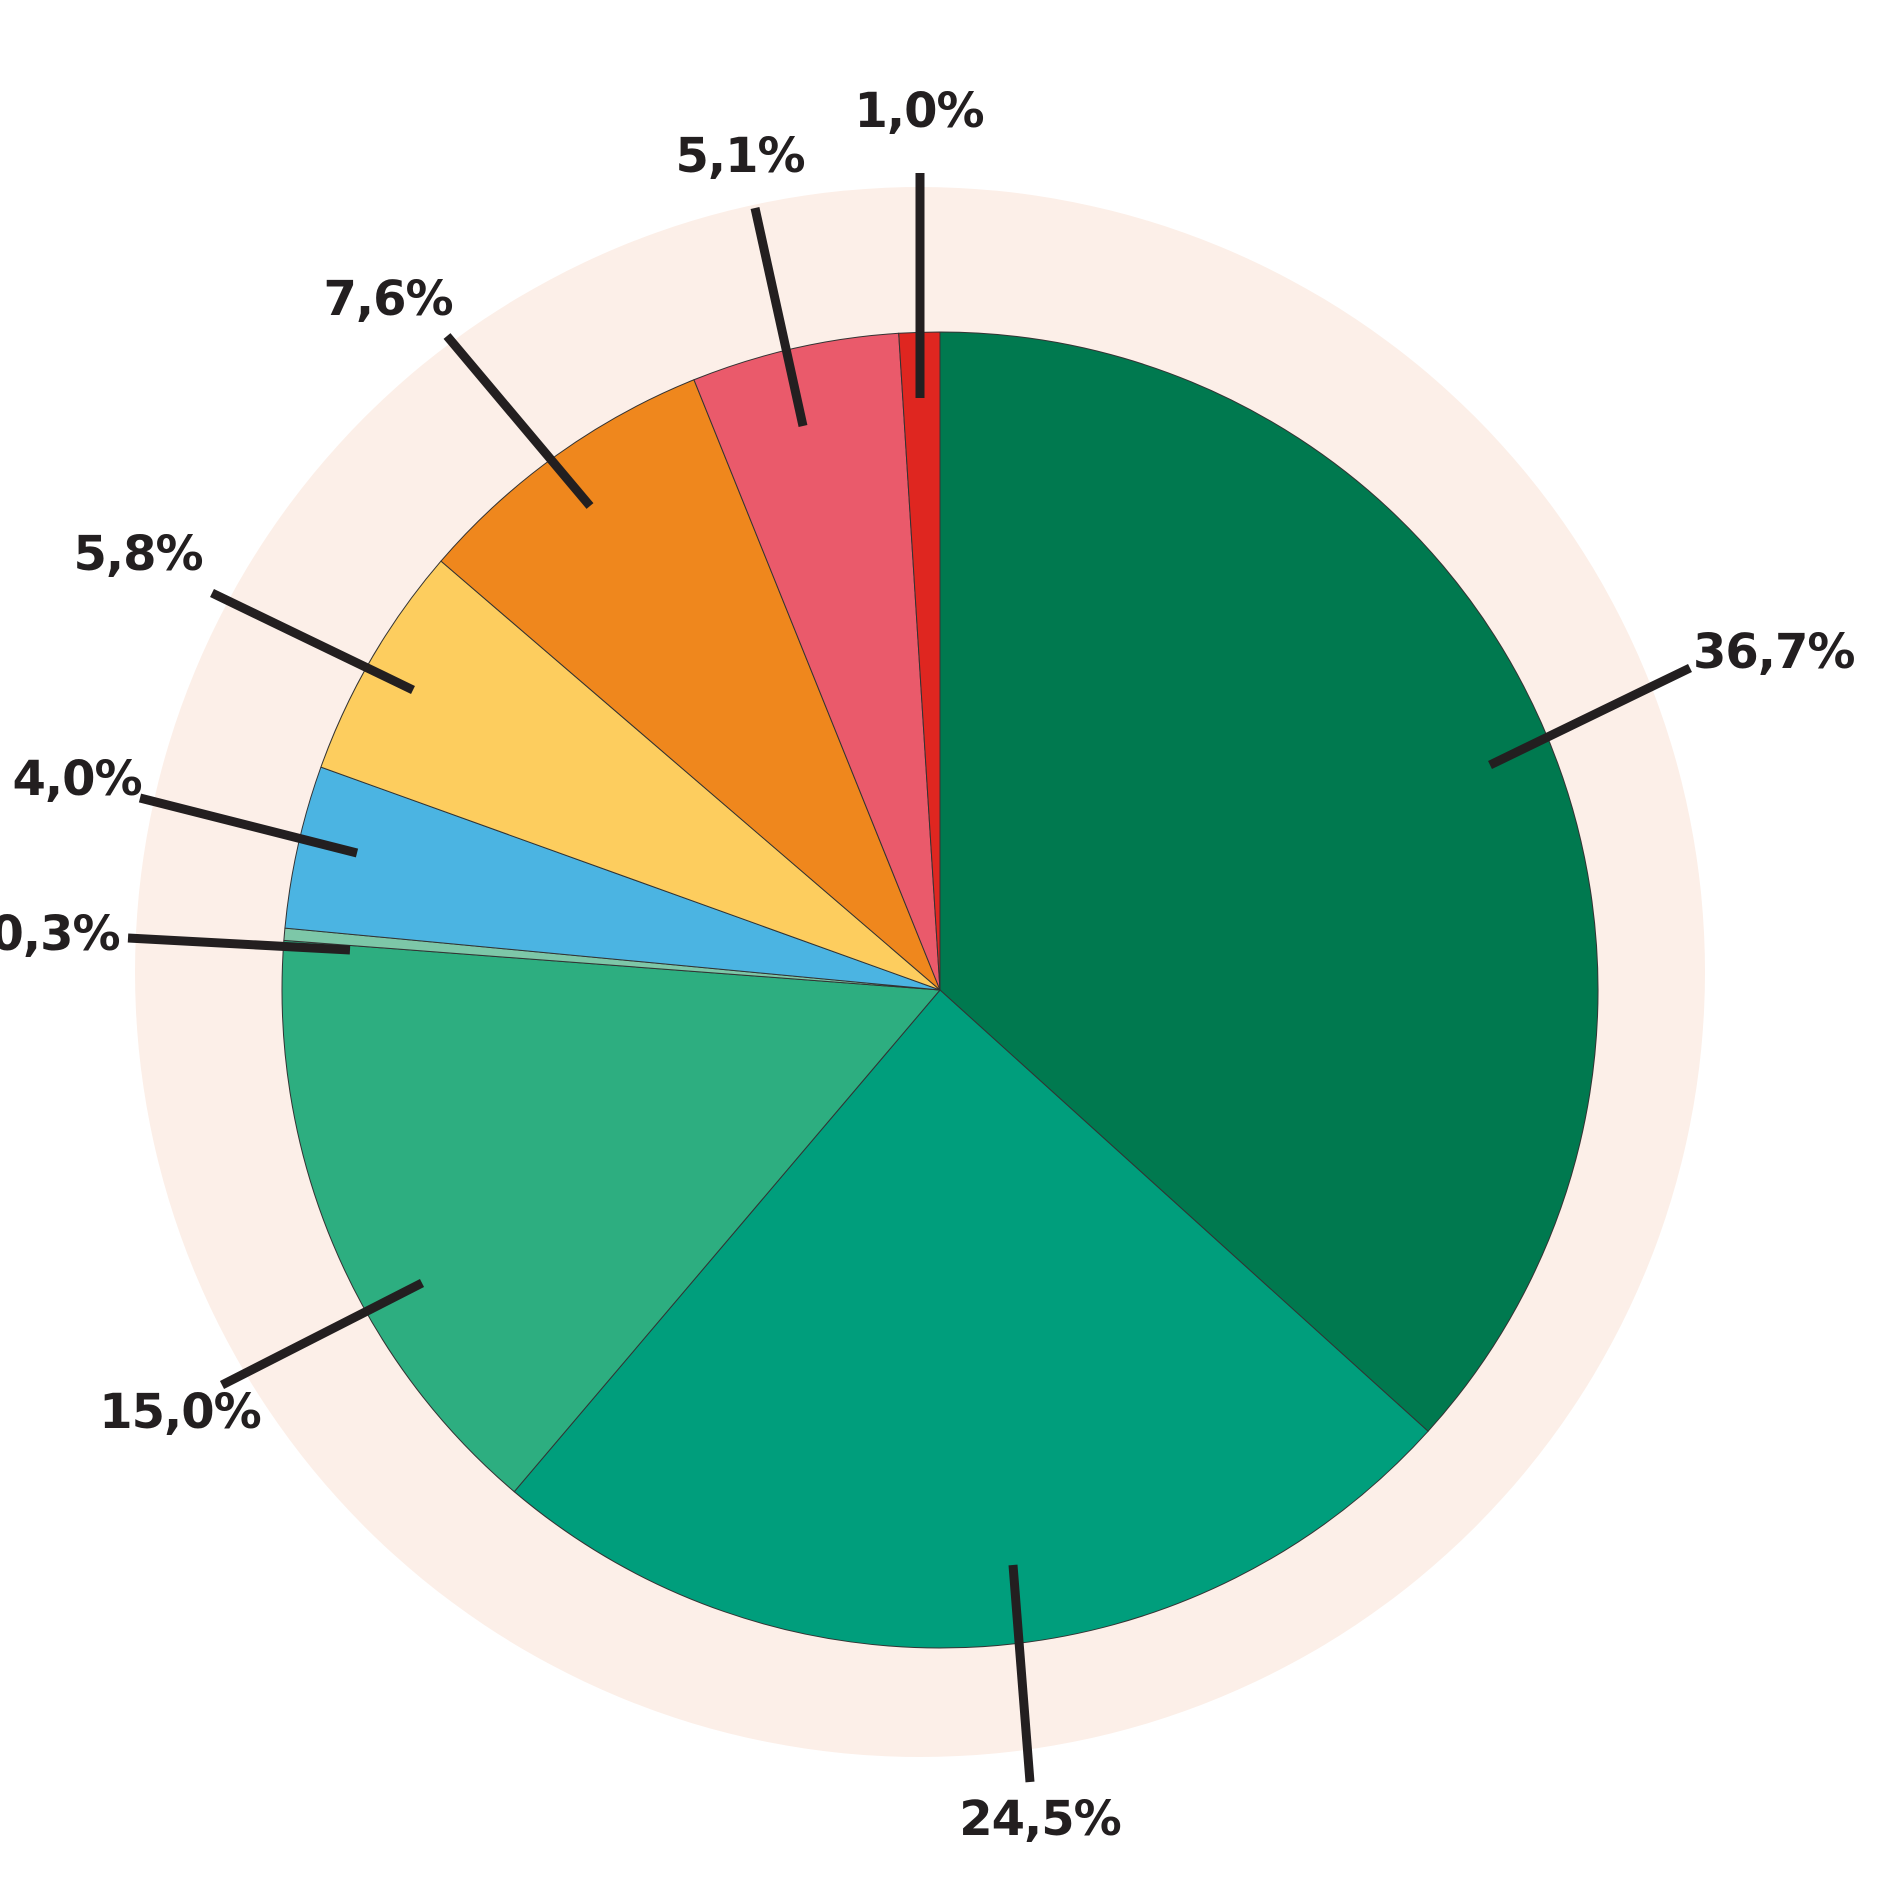 The width and height of the screenshot is (1896, 1895). Describe the element at coordinates (1040, 1819) in the screenshot. I see `slice-label-2: 24,5%` at that location.